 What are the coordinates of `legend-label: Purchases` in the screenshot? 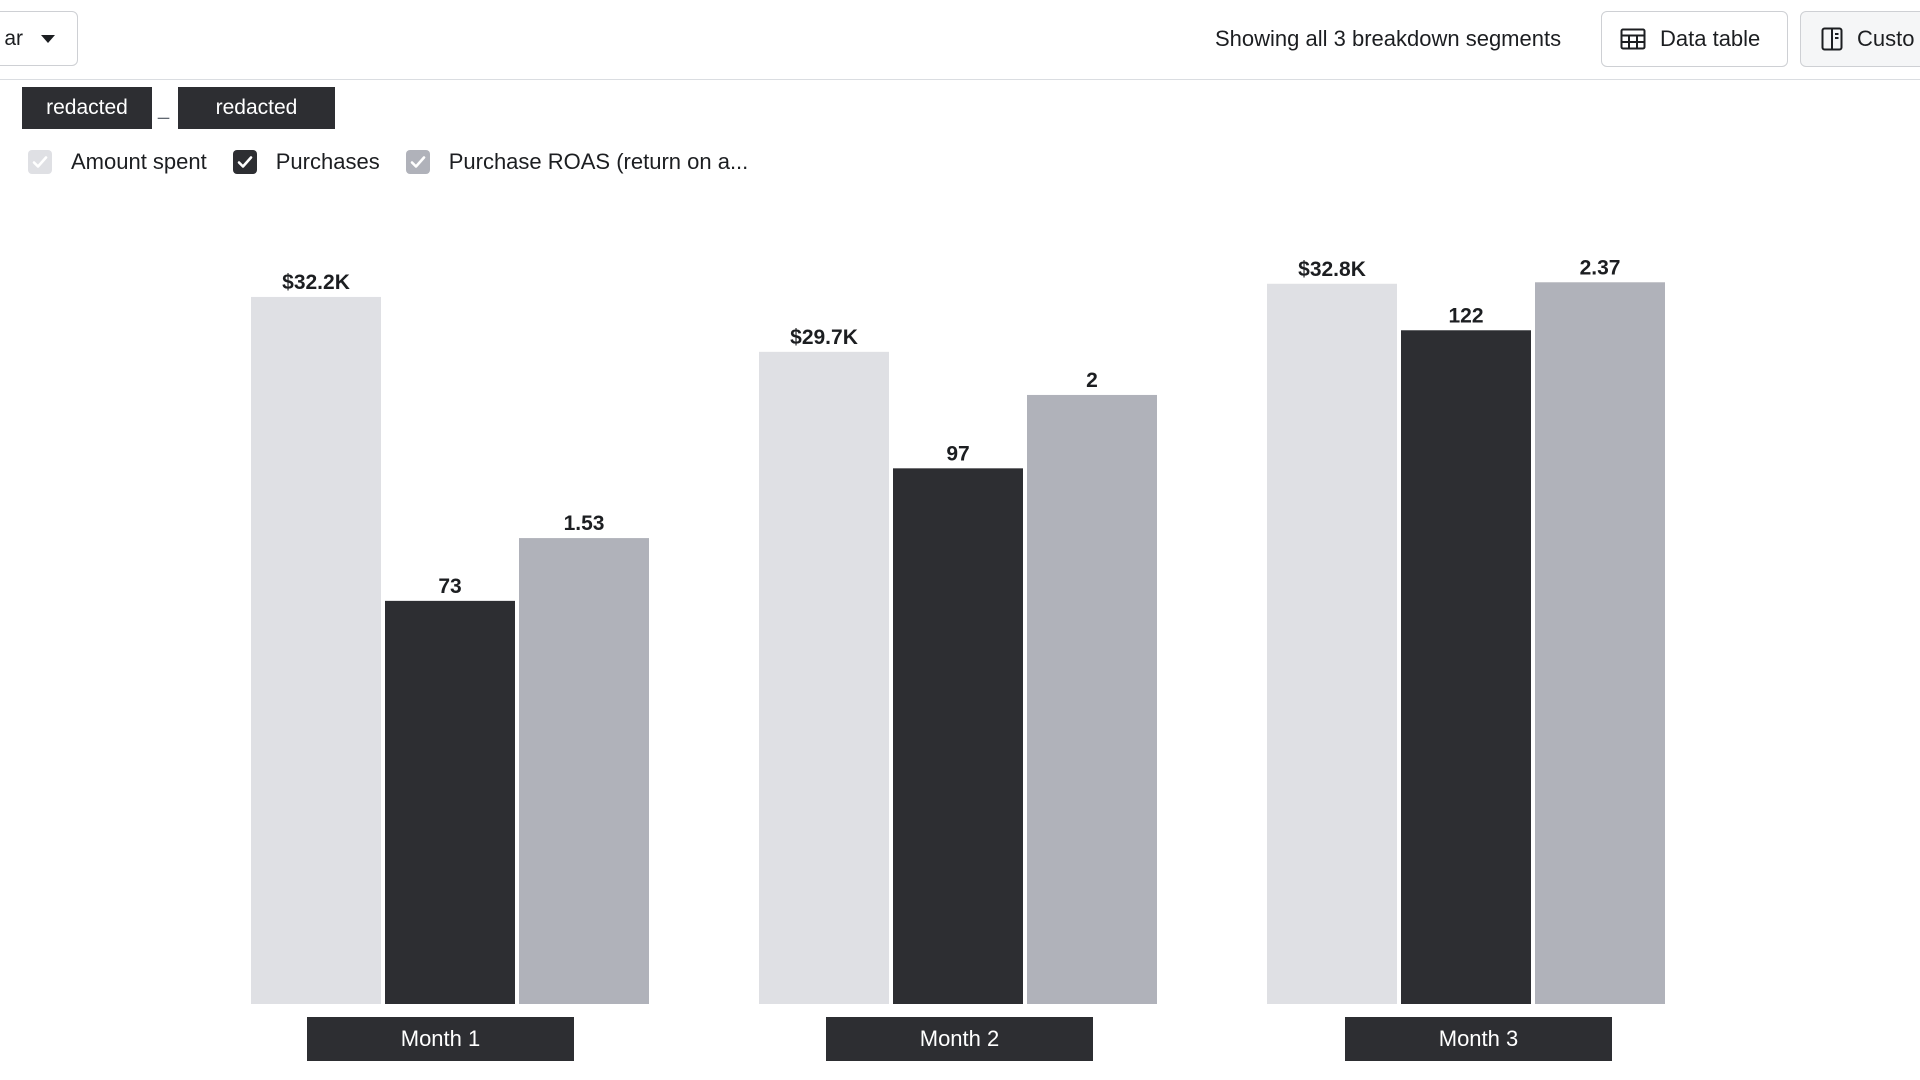 It's located at (327, 161).